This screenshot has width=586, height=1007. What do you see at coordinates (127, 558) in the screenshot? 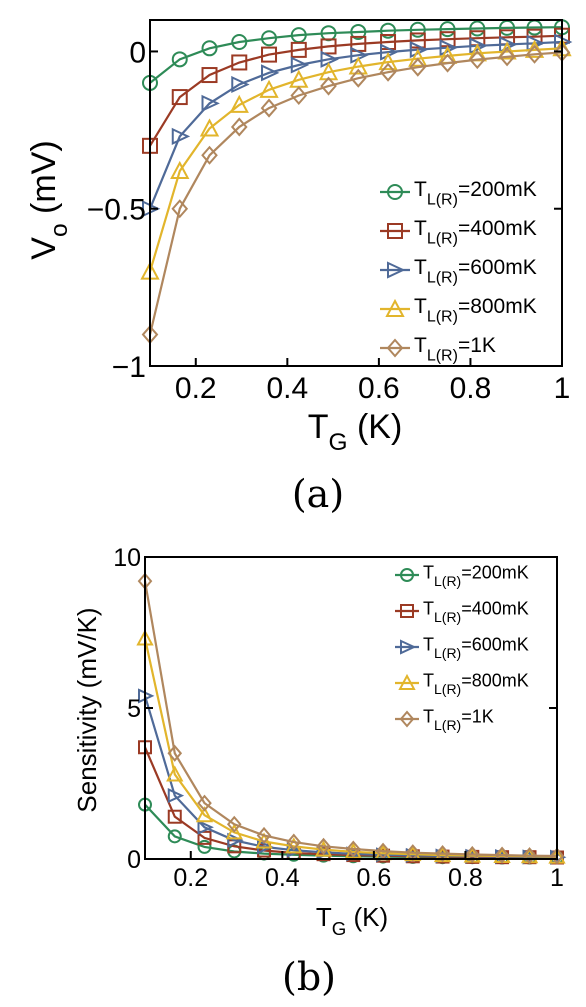
I see `y-tick-label-2: 10` at bounding box center [127, 558].